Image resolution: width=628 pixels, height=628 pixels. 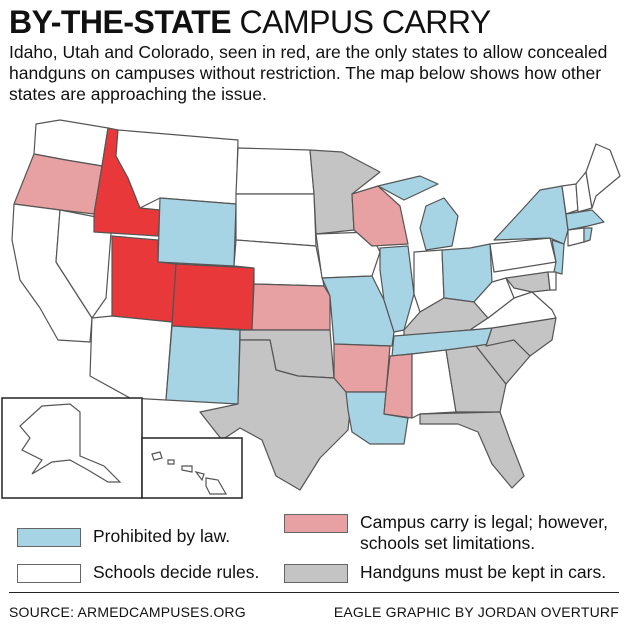 I want to click on legend-schools-decide: Schools decide rules., so click(x=138, y=572).